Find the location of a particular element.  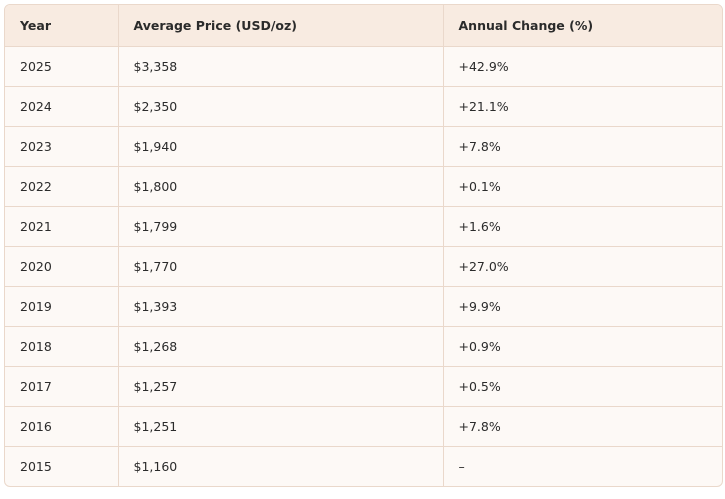

table-cell: 2022 is located at coordinates (62, 186).